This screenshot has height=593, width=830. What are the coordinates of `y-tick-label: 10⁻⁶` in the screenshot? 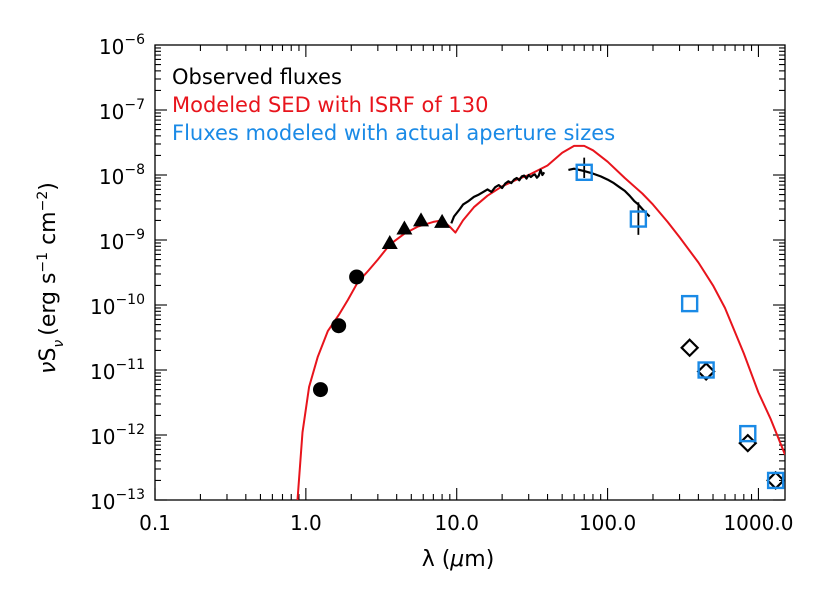 It's located at (122, 45).